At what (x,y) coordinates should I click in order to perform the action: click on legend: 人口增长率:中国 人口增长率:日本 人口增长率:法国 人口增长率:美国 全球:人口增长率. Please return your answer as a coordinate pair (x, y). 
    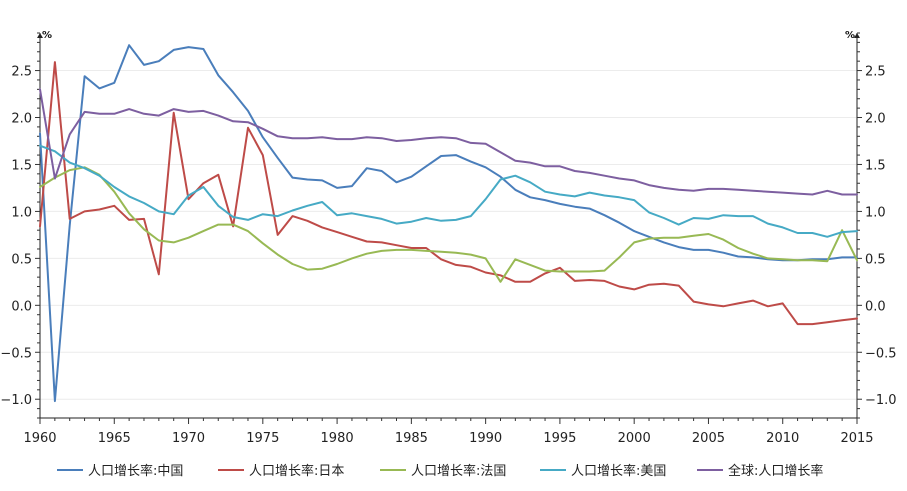
    Looking at the image, I should click on (440, 471).